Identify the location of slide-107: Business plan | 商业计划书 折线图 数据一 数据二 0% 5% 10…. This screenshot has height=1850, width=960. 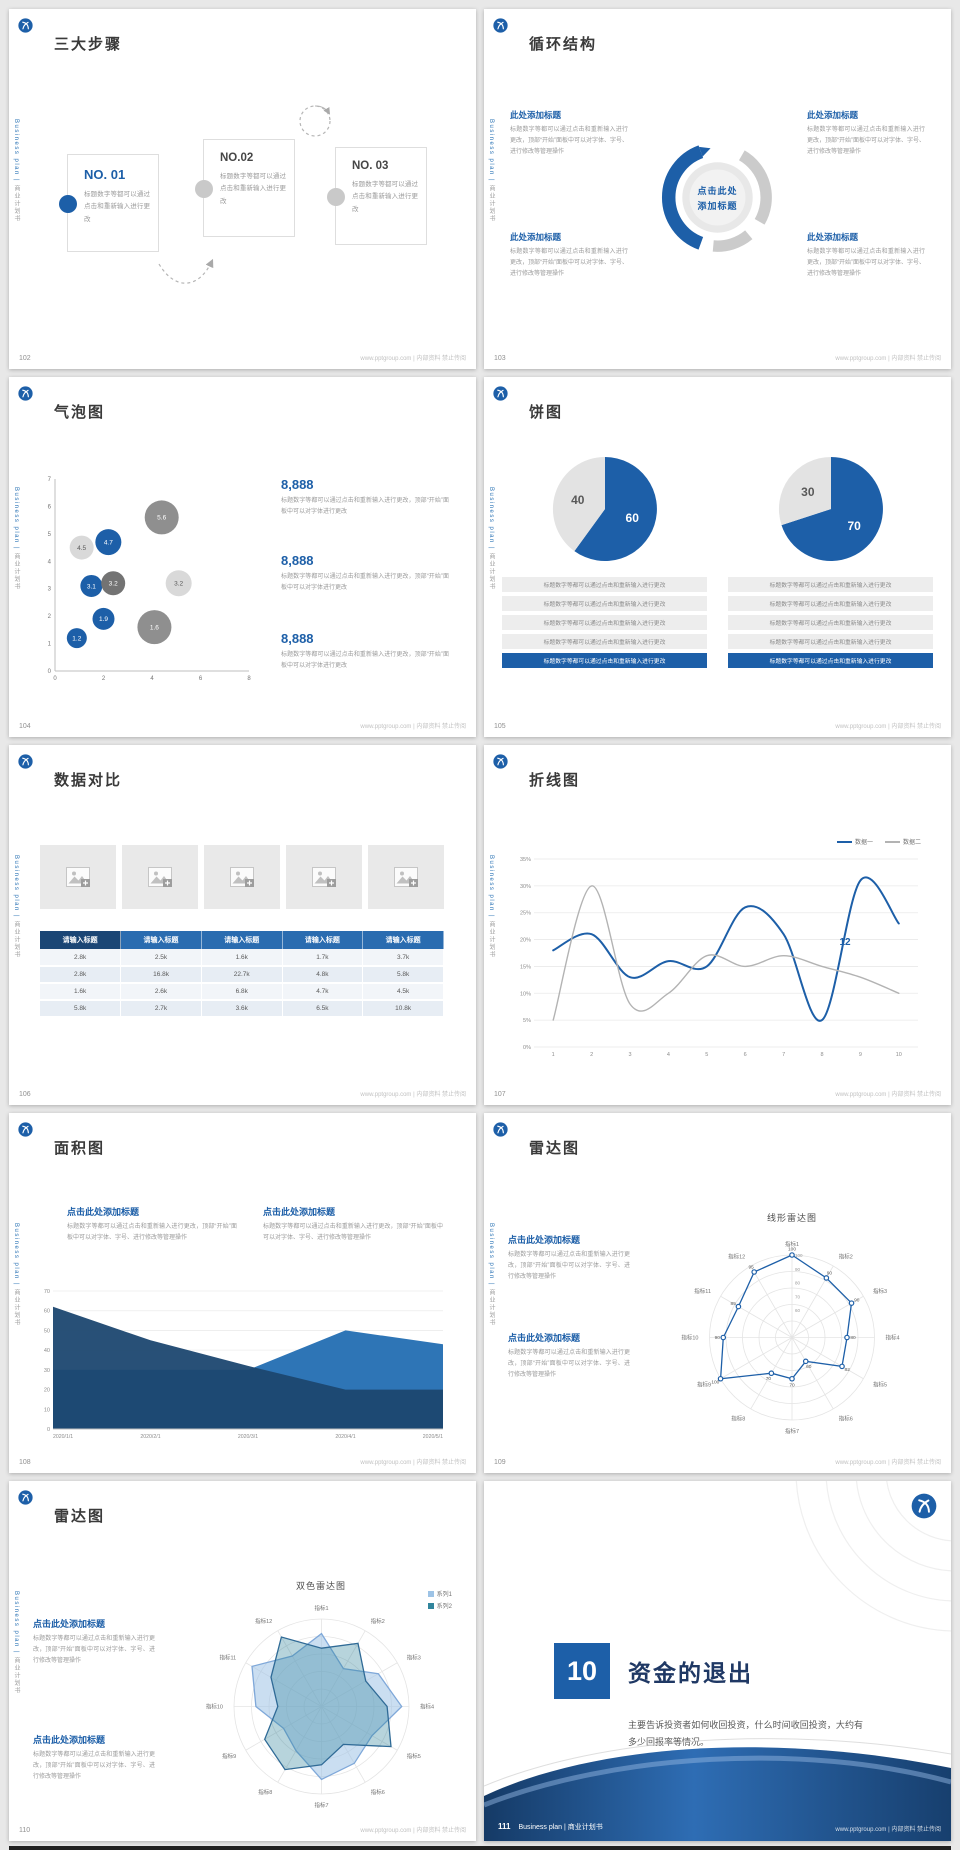
(717, 925).